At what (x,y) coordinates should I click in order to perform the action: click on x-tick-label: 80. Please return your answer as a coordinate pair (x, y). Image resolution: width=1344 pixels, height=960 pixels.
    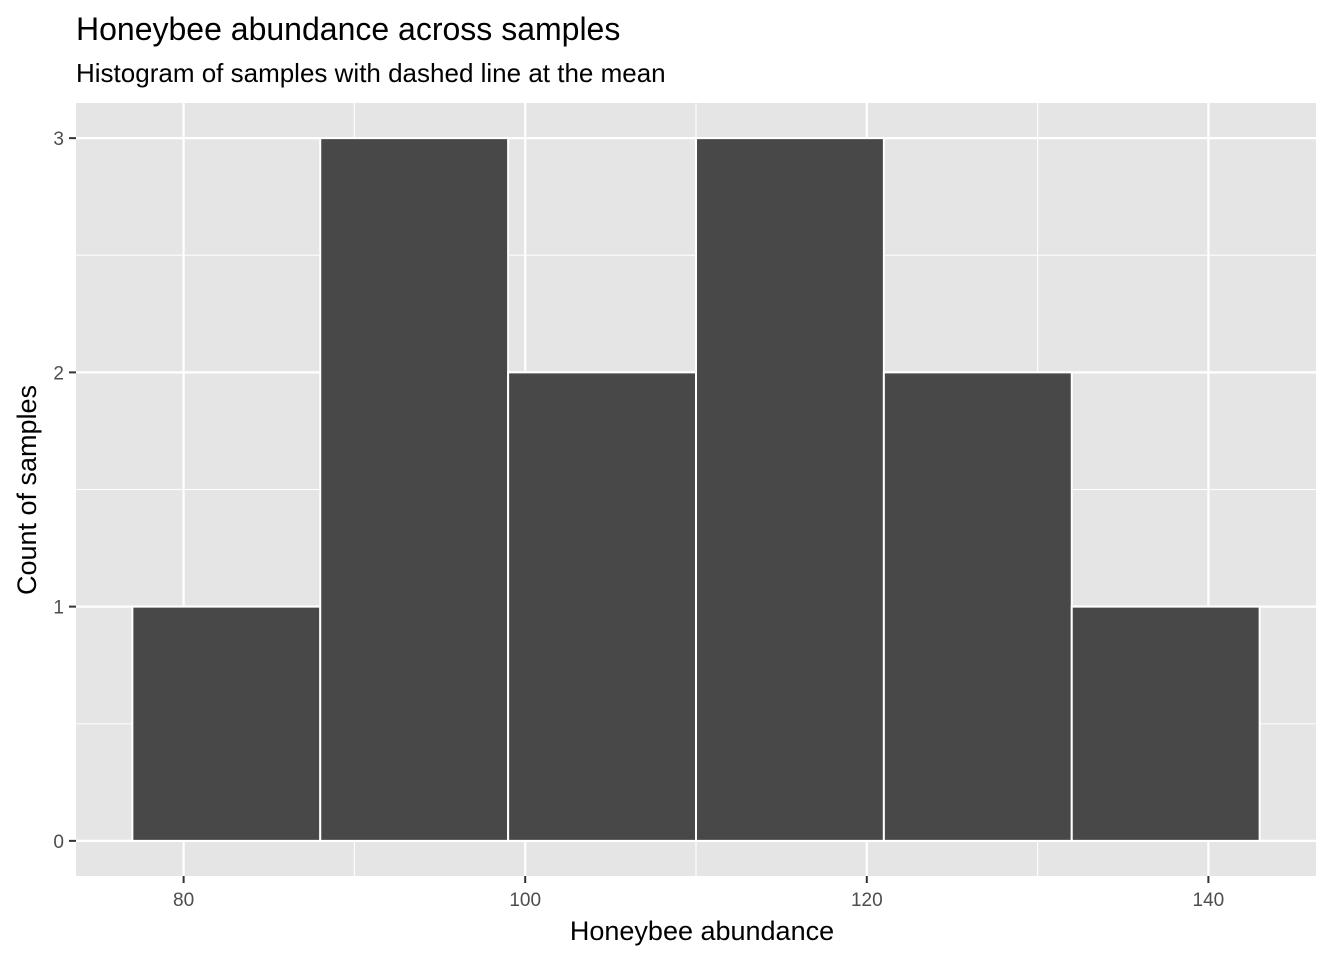
    Looking at the image, I should click on (183, 900).